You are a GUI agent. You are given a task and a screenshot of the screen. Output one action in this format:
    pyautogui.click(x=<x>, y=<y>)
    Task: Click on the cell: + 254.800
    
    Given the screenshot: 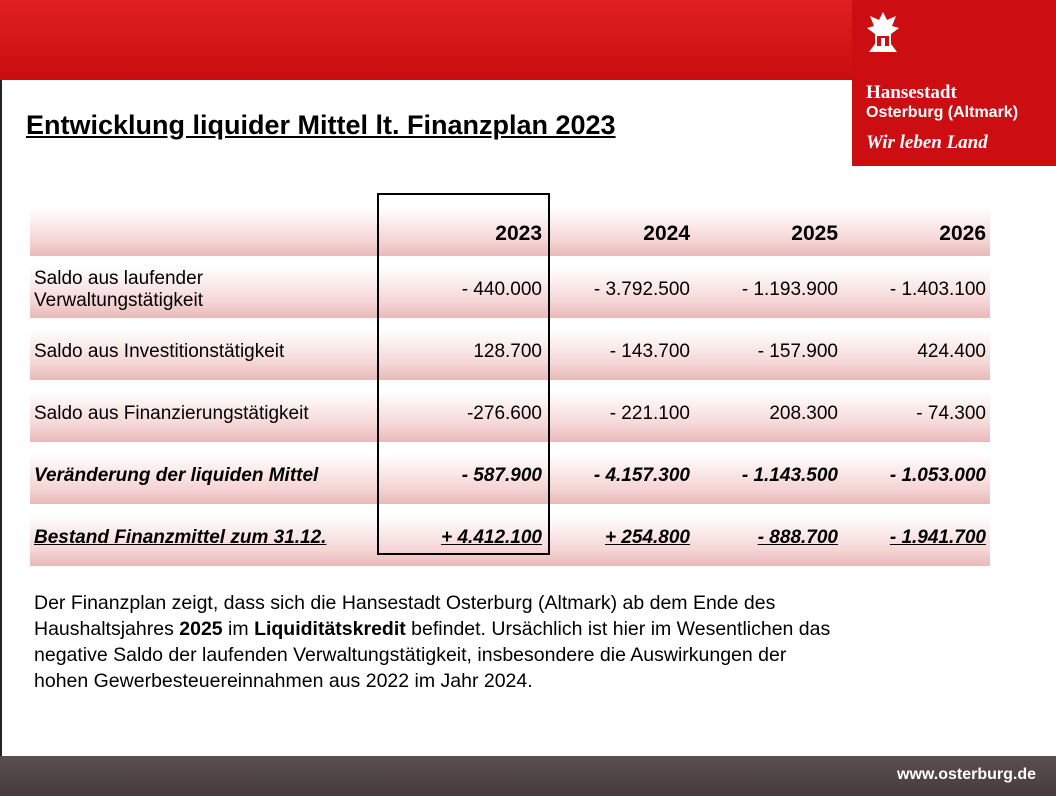 What is the action you would take?
    pyautogui.click(x=620, y=538)
    